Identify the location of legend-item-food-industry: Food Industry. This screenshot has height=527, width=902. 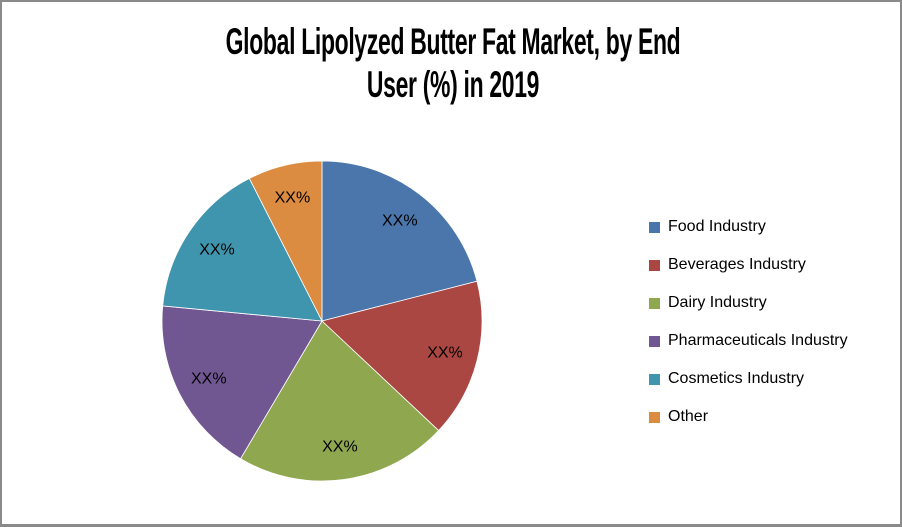
(748, 227).